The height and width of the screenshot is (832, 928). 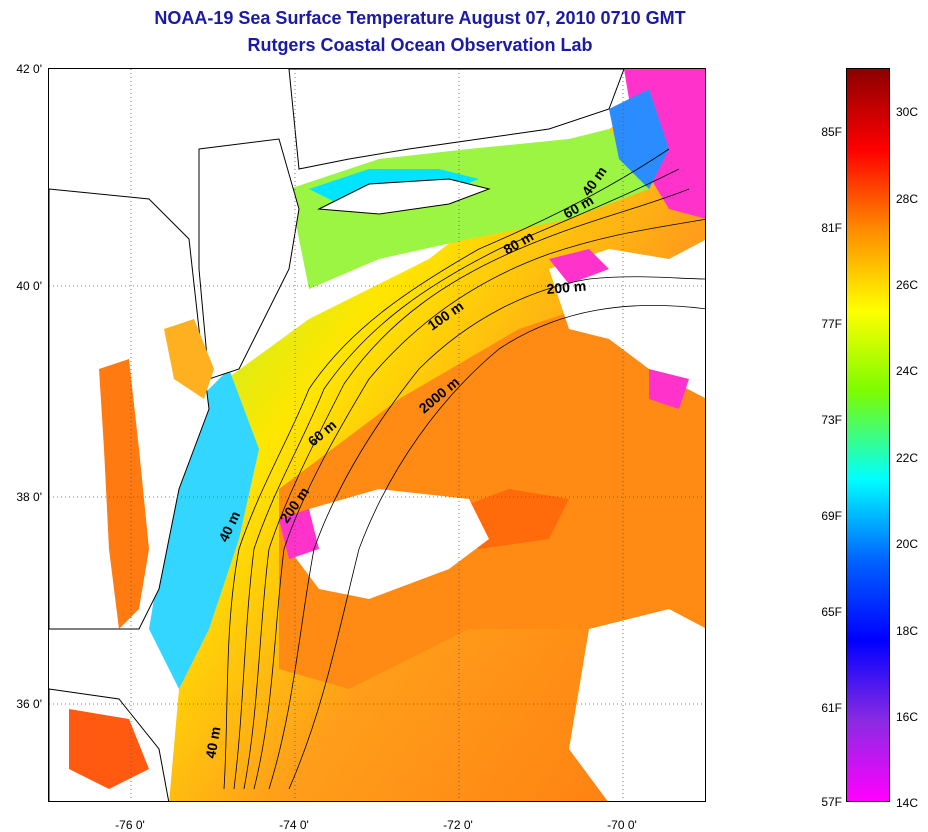 I want to click on colorbar-c-label: 20C, so click(x=907, y=544).